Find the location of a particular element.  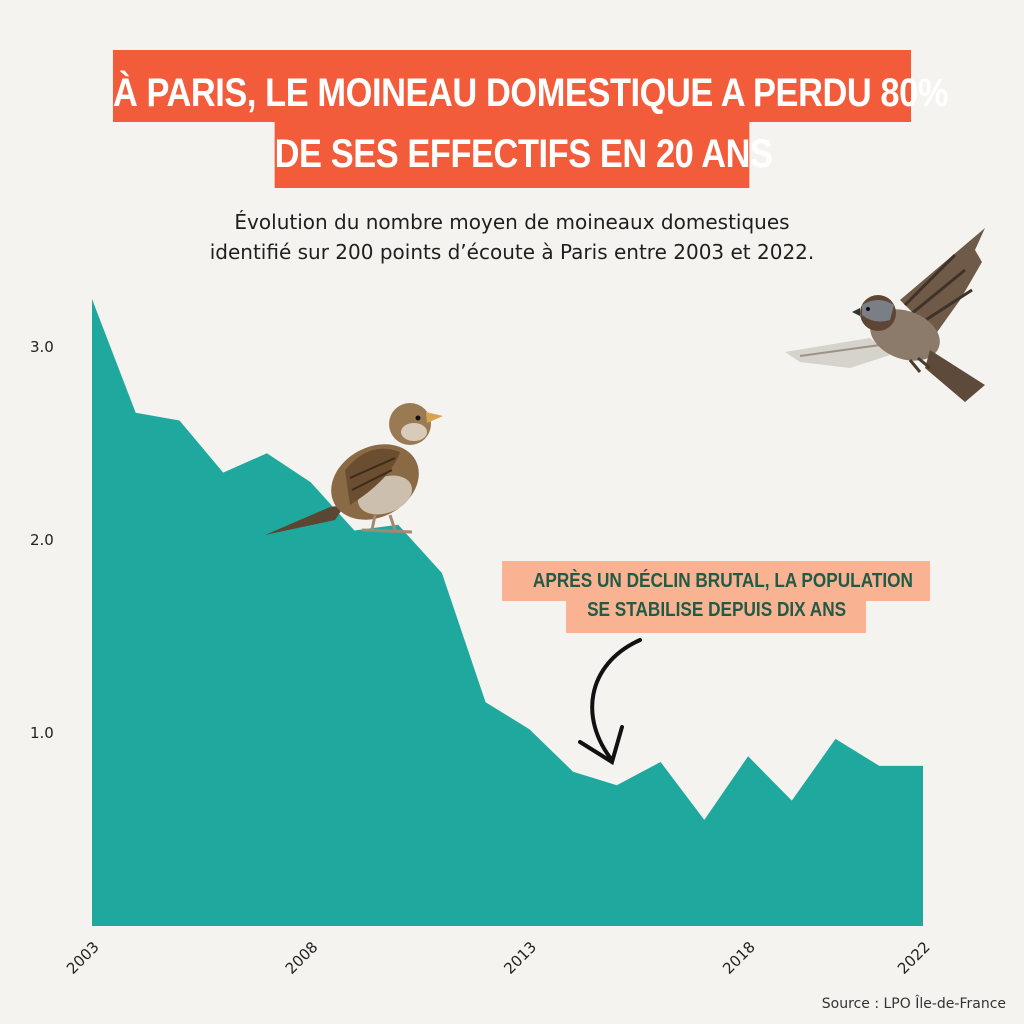

x-tick-label: 2003 is located at coordinates (83, 958).